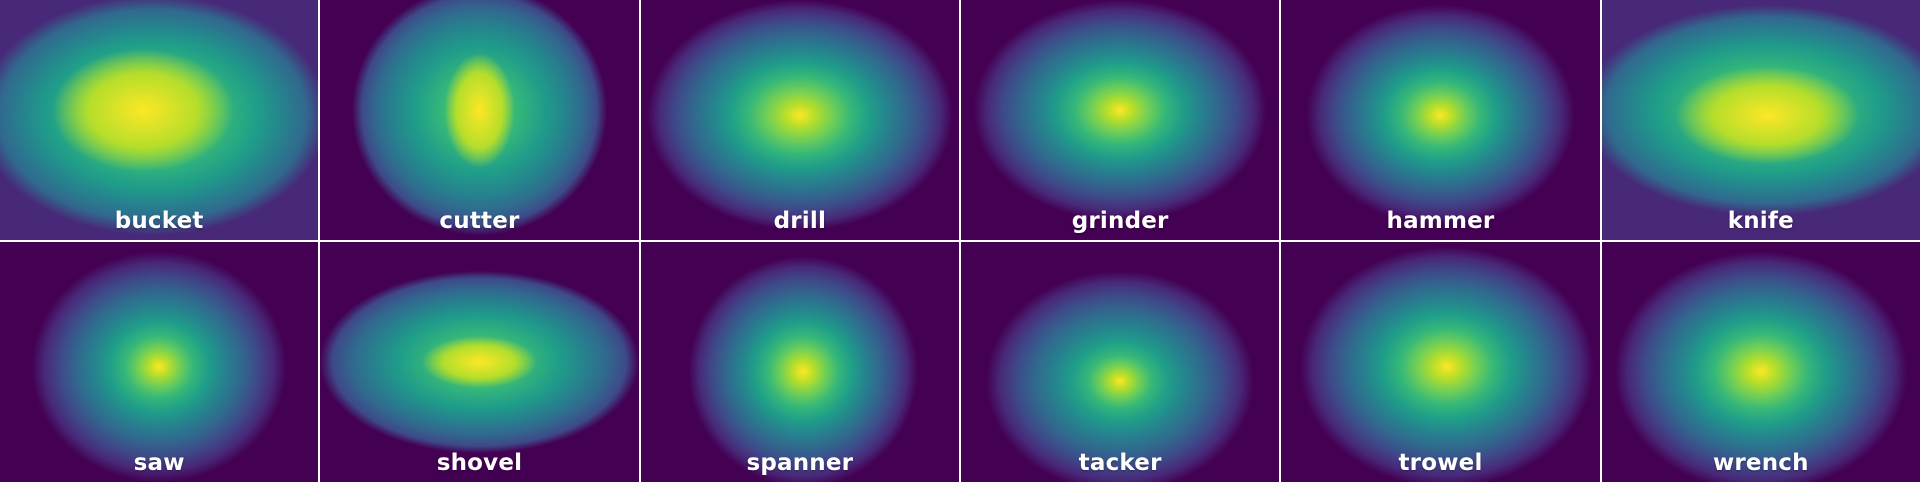  I want to click on tile-label: trowel, so click(1440, 463).